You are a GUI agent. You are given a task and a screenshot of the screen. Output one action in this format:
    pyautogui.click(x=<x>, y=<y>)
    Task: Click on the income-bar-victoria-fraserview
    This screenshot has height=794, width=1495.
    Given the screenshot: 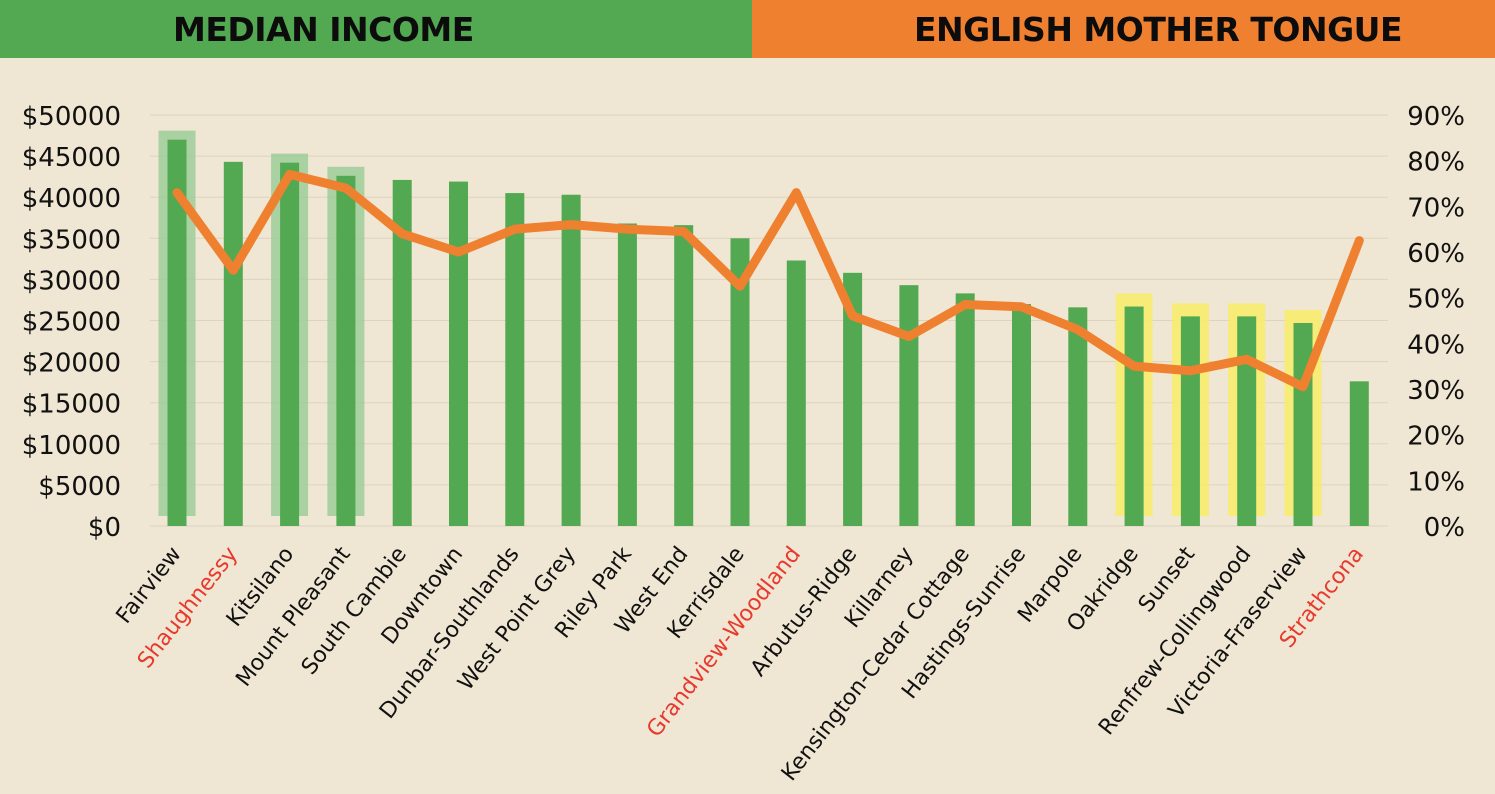 What is the action you would take?
    pyautogui.click(x=1303, y=424)
    